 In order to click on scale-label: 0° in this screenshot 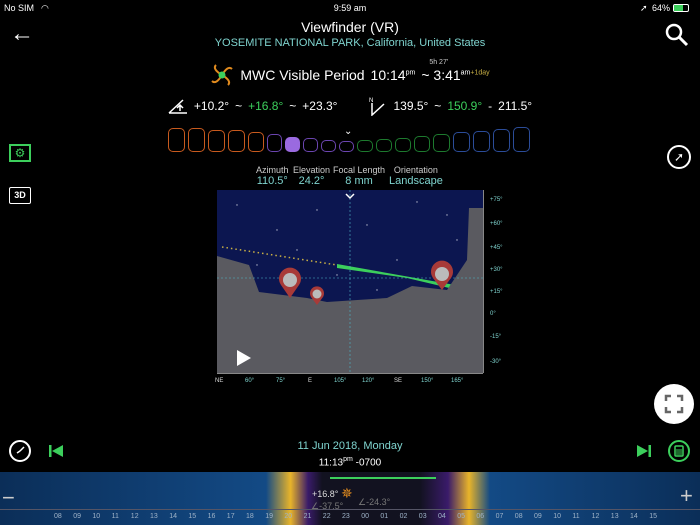, I will do `click(493, 314)`.